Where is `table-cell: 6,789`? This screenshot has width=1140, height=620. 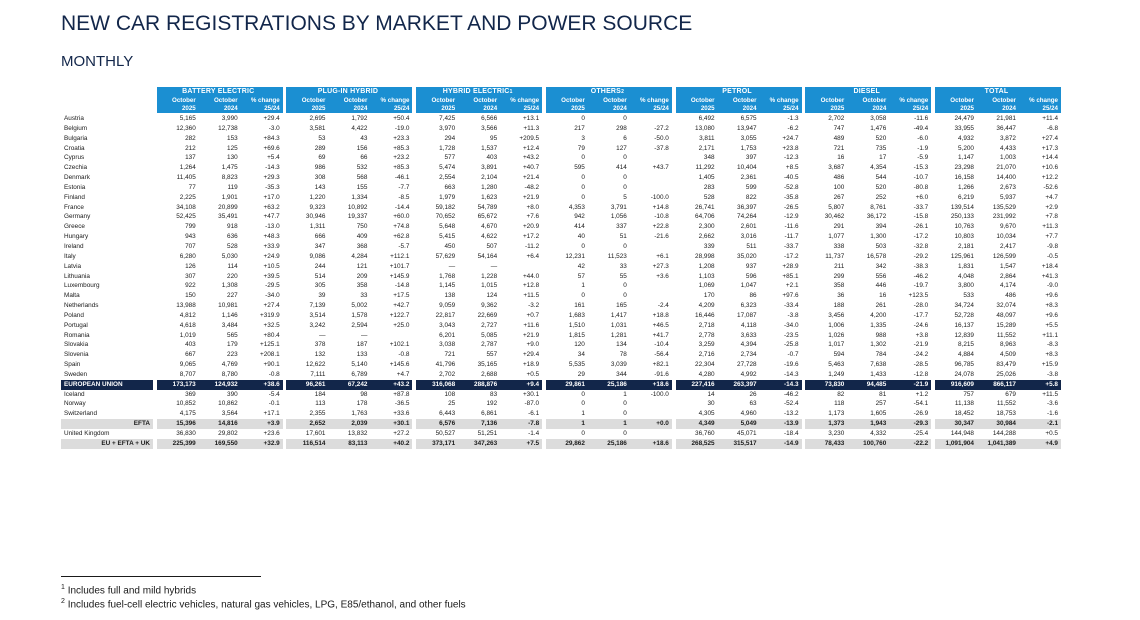
table-cell: 6,789 is located at coordinates (359, 374).